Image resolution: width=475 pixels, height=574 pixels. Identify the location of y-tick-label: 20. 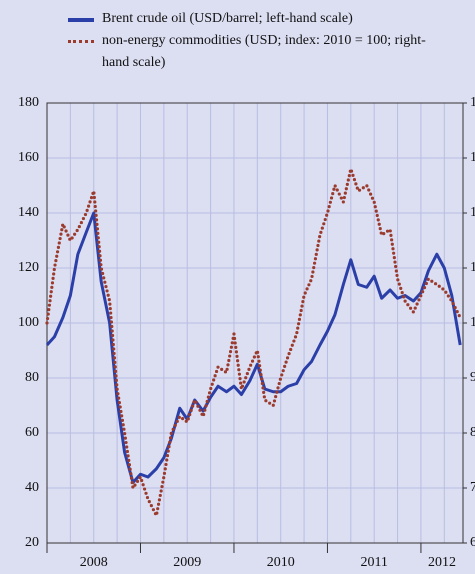
(32, 542).